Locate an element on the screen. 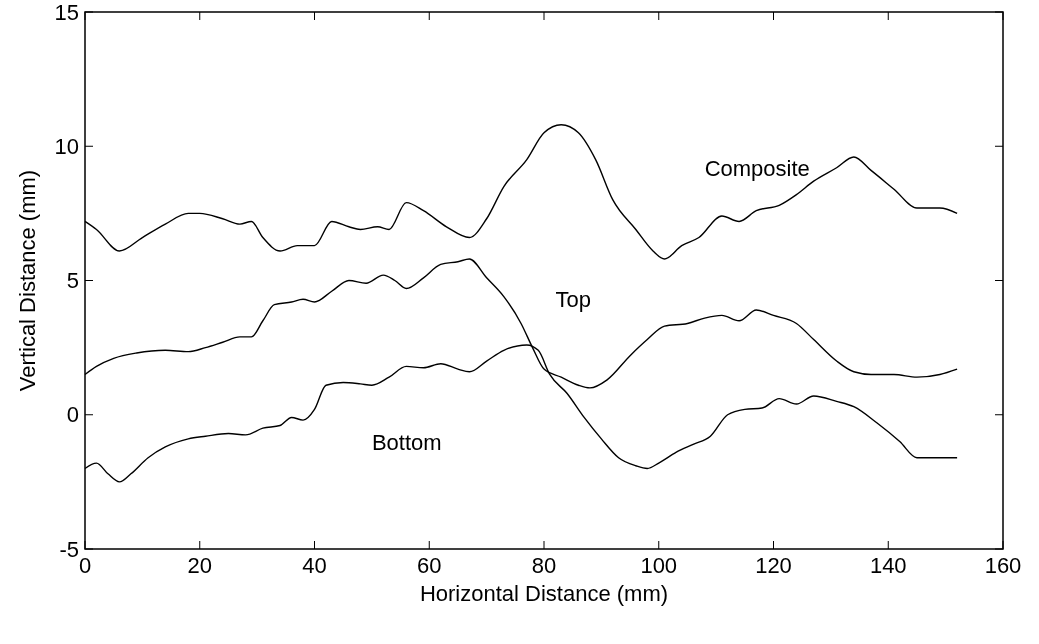  x-tick-label: 160 is located at coordinates (1003, 565).